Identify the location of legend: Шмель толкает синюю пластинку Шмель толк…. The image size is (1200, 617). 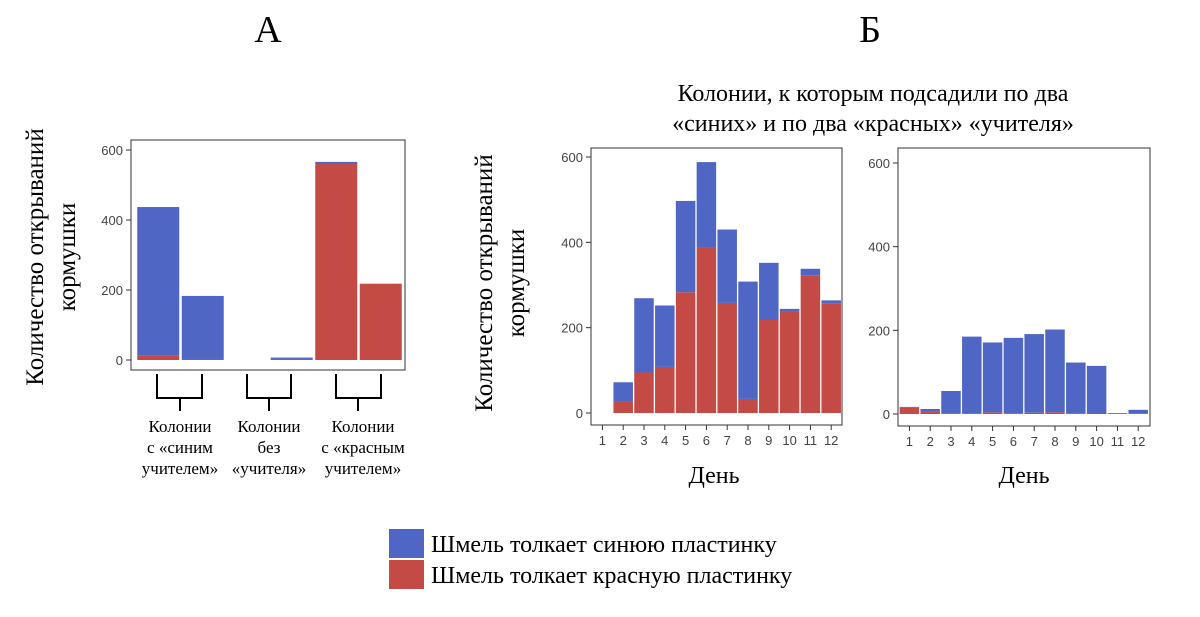
(590, 559).